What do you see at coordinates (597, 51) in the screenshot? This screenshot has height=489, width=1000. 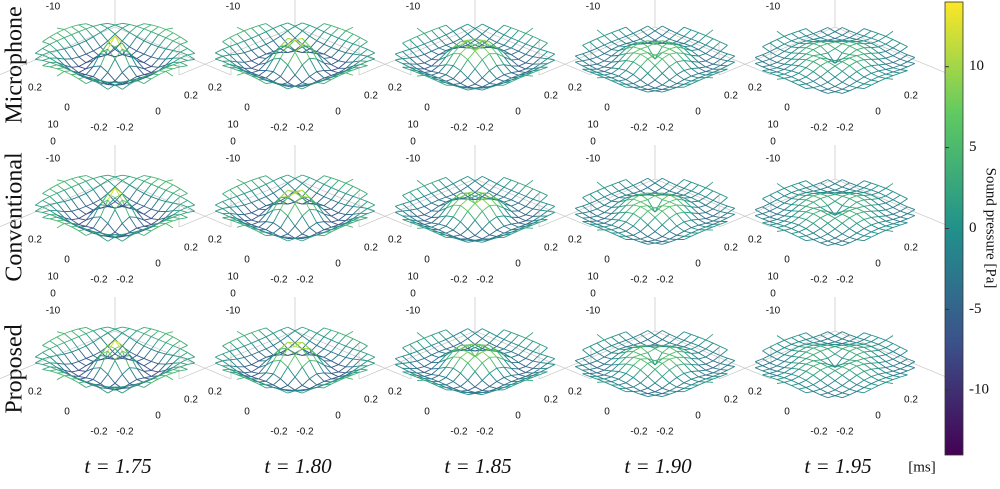 I see `axis-line` at bounding box center [597, 51].